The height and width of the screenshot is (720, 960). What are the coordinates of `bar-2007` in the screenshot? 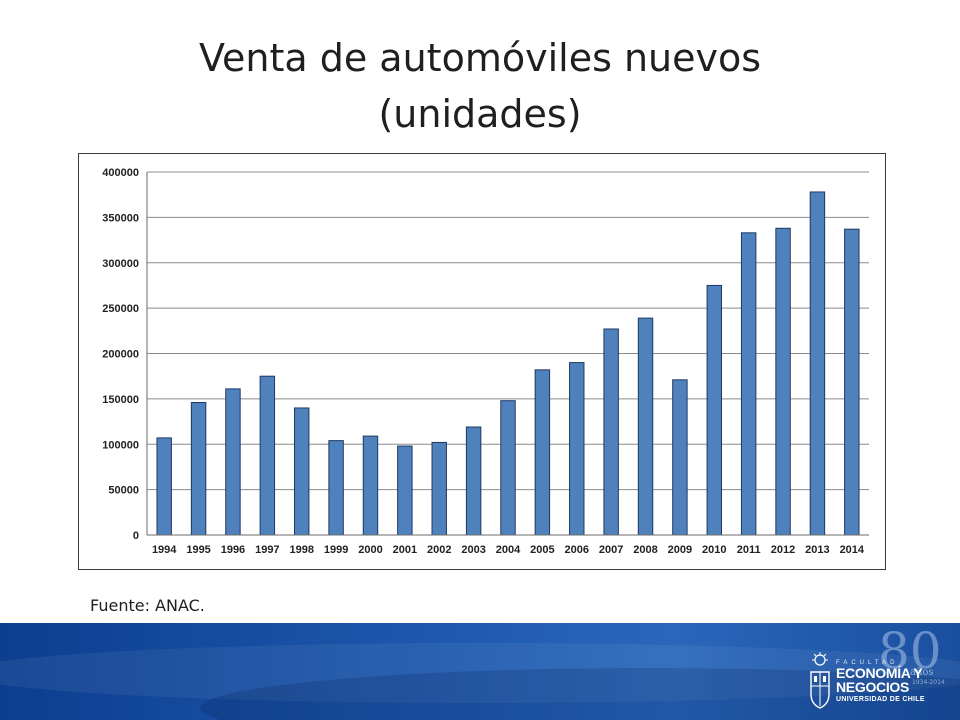 It's located at (611, 432).